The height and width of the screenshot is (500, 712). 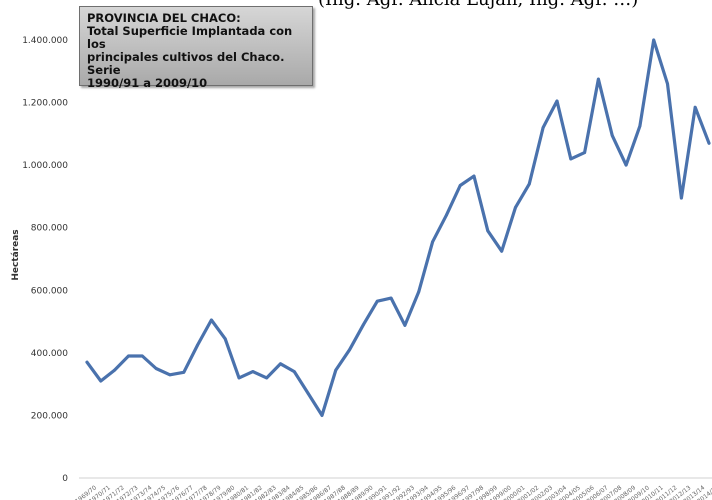 I want to click on y-axis-label: Hectáreas, so click(x=16, y=254).